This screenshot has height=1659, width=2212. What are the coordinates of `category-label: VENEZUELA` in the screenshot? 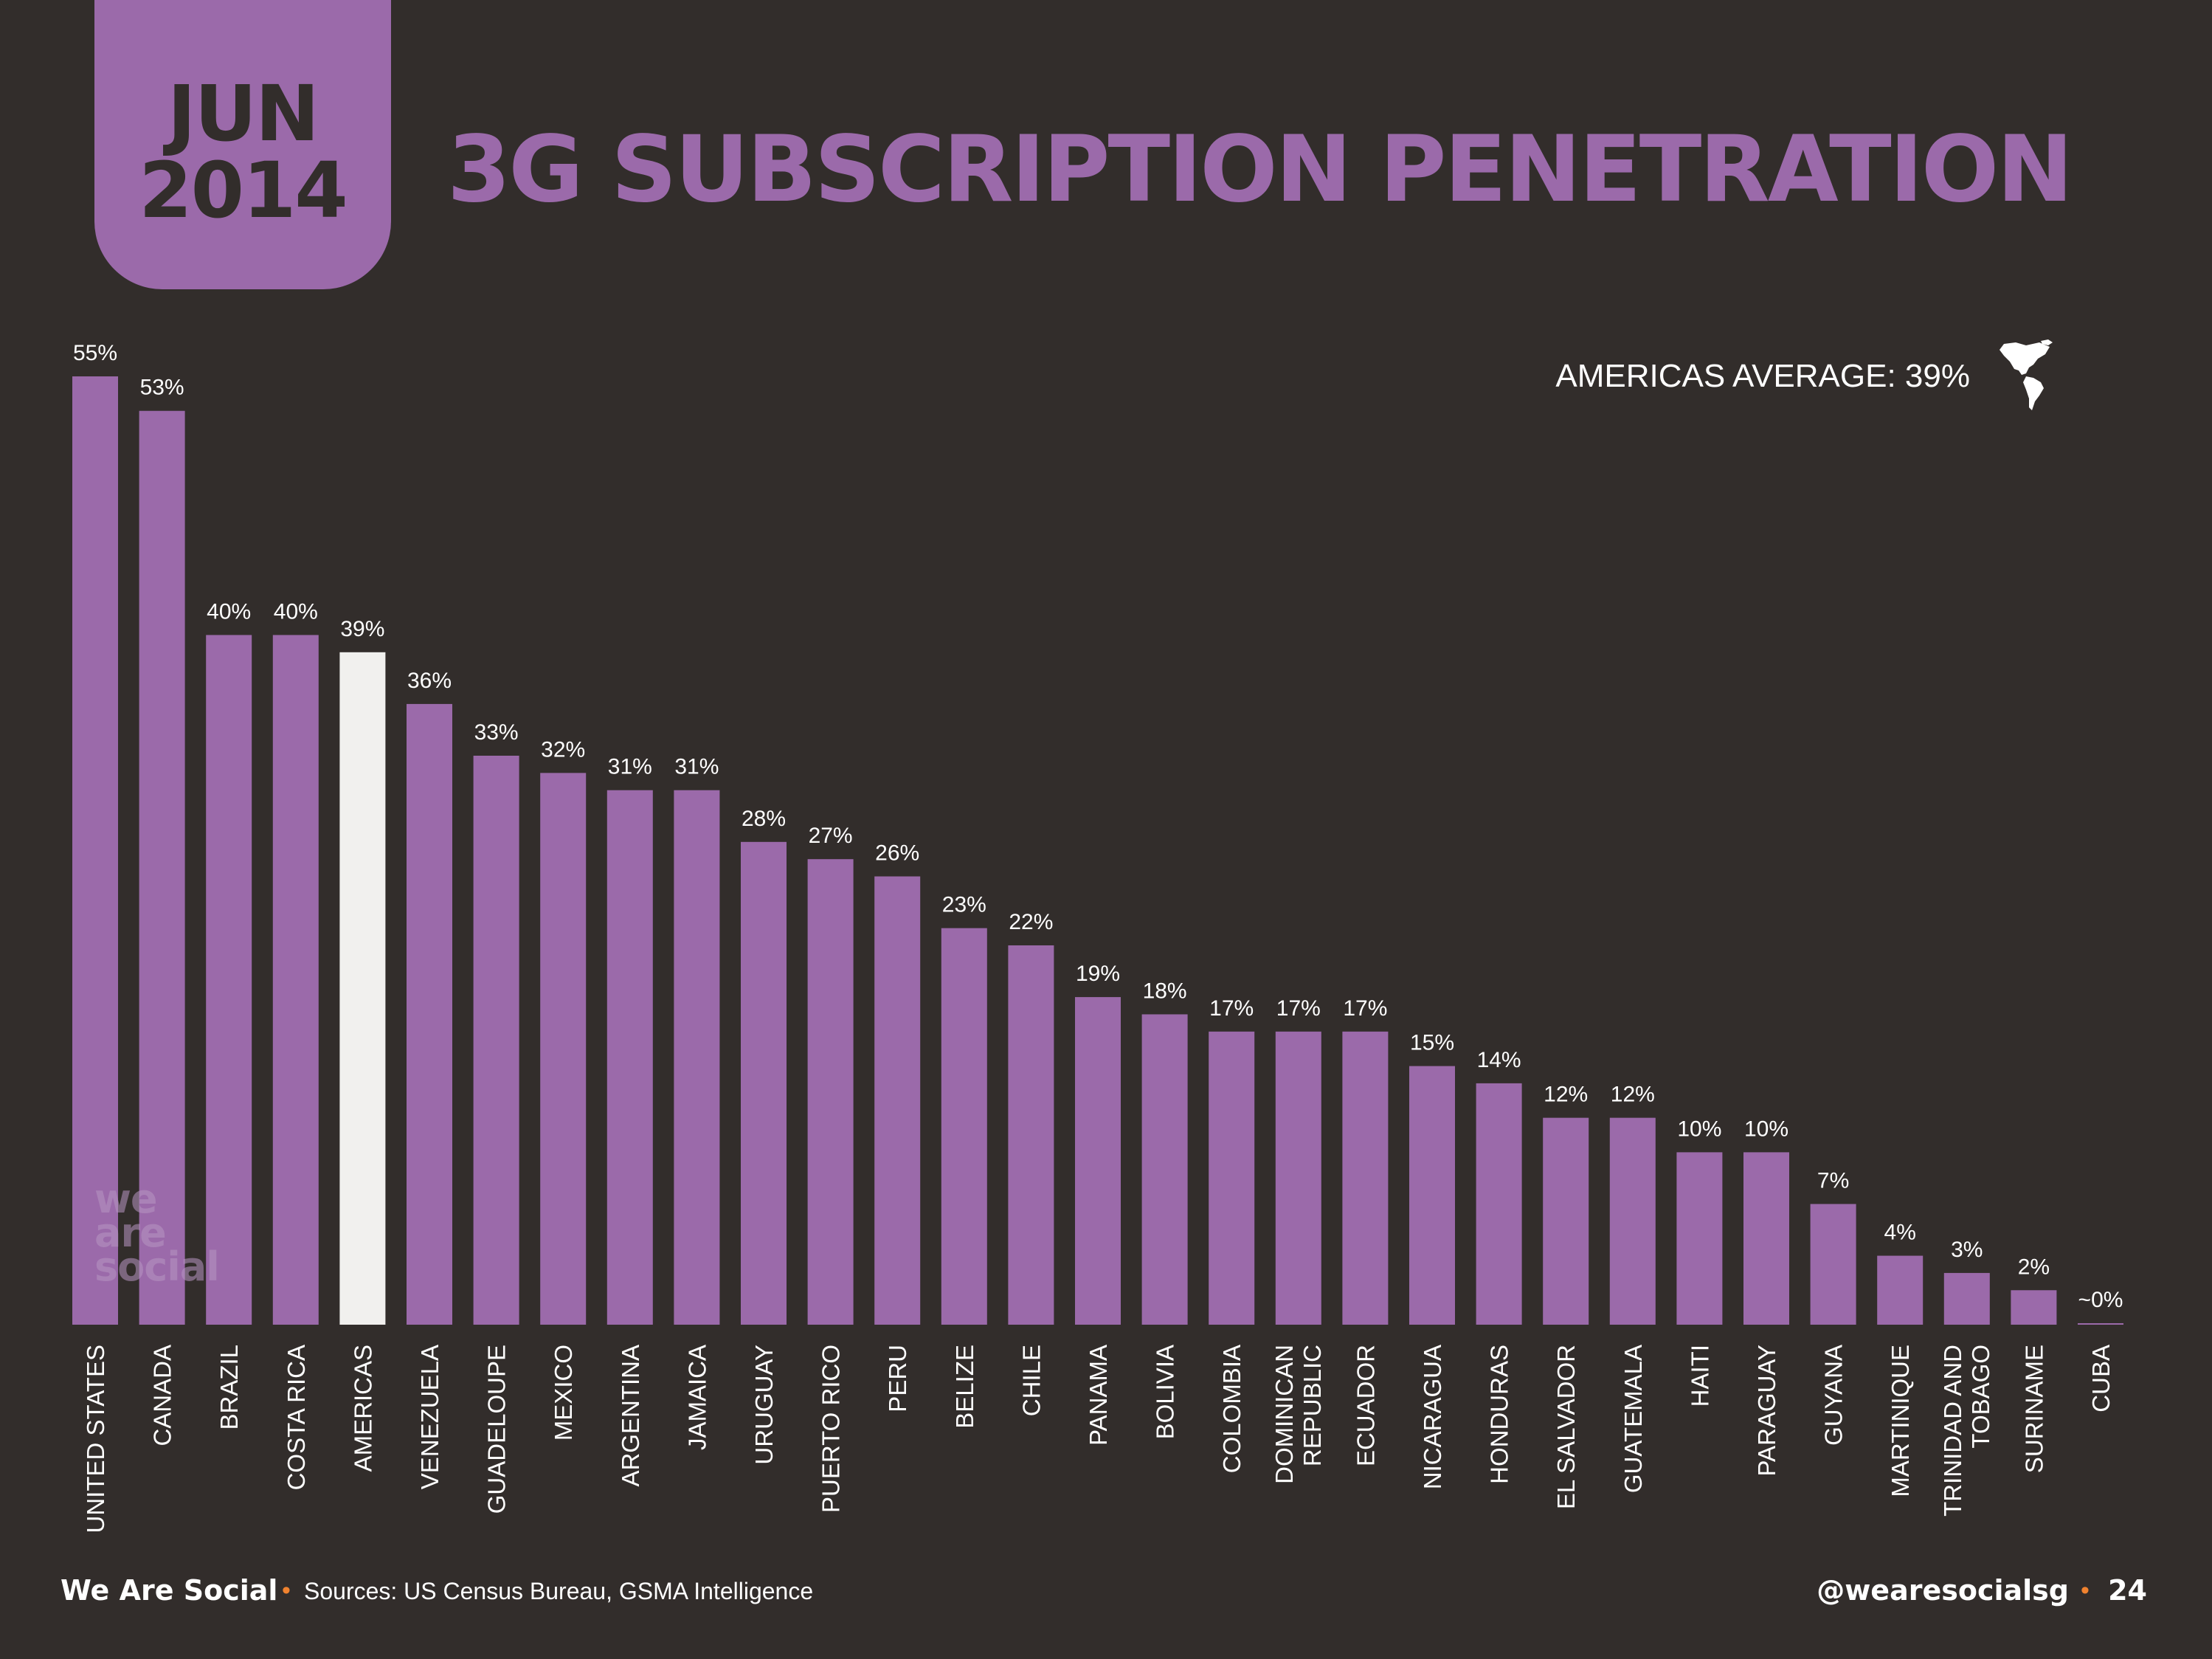 It's located at (429, 1417).